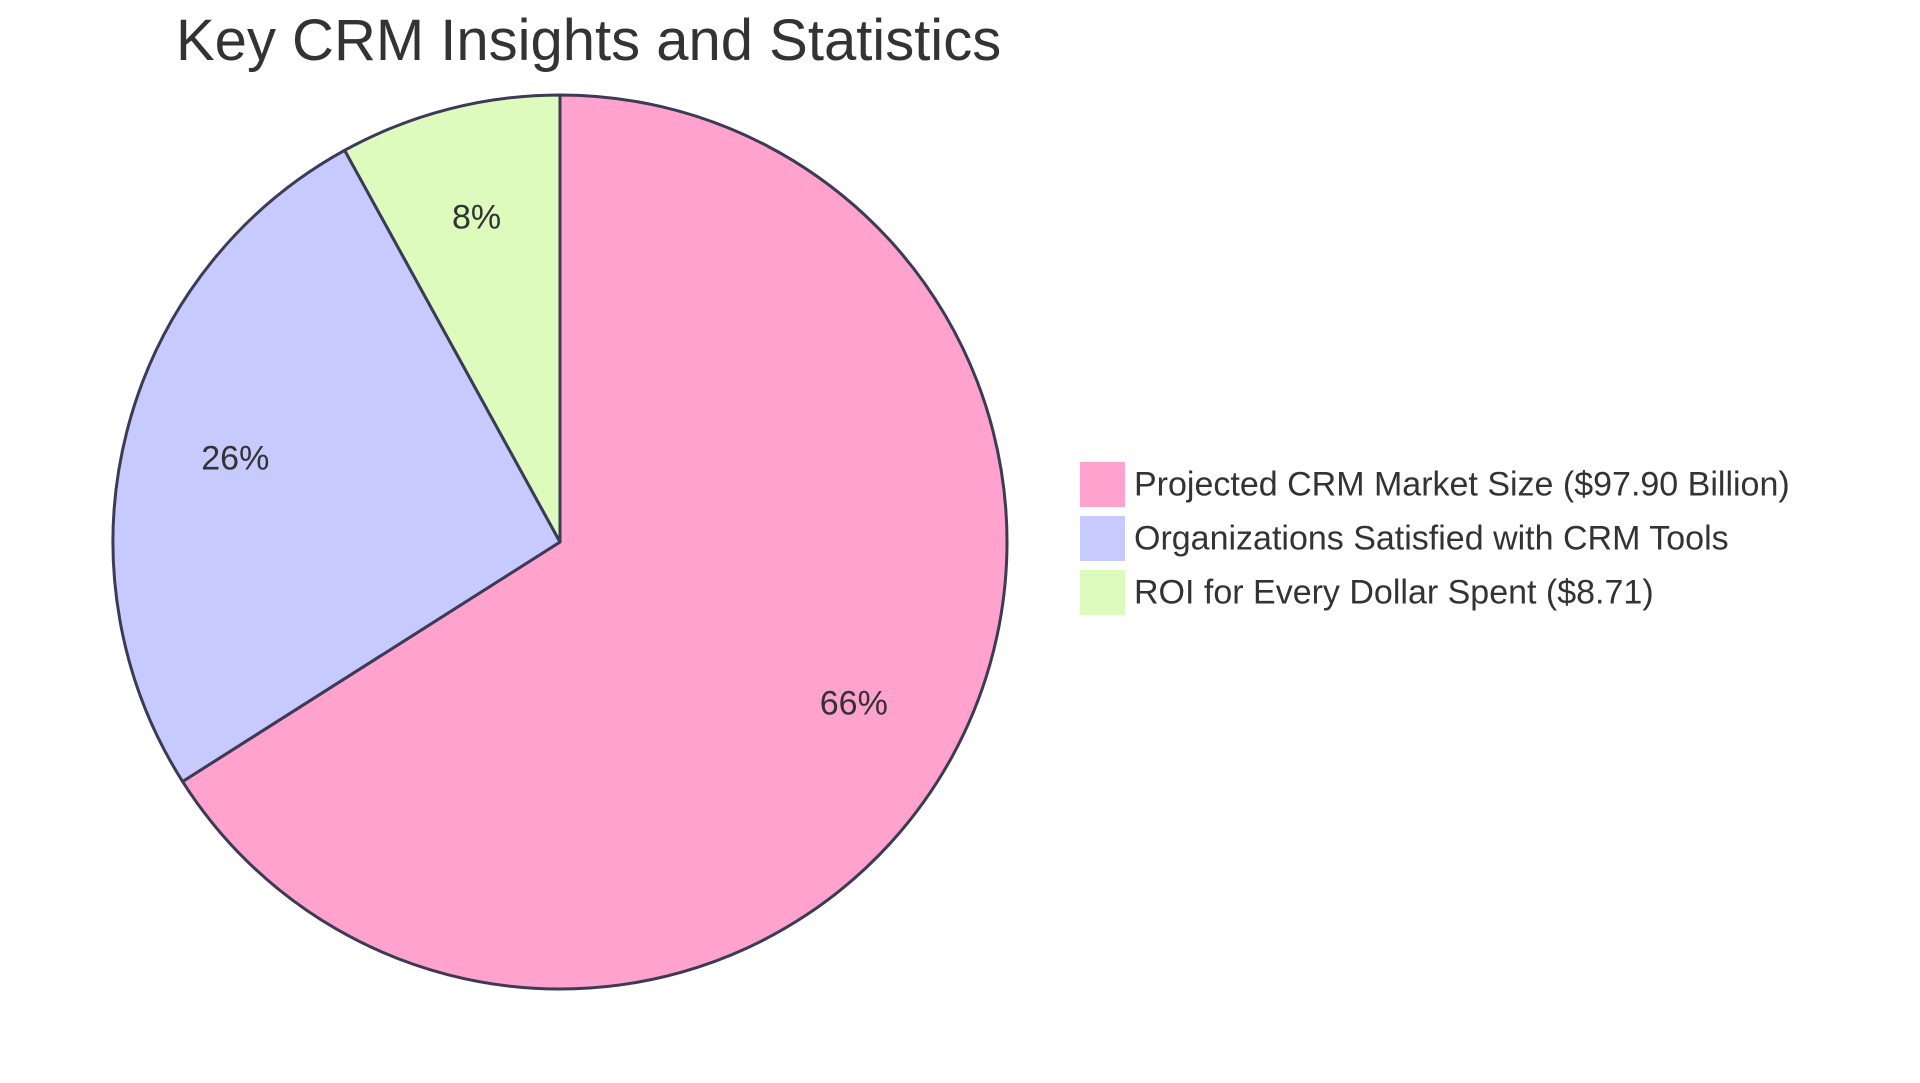 Image resolution: width=1920 pixels, height=1083 pixels. I want to click on pie-slice-label-2: 8%, so click(476, 217).